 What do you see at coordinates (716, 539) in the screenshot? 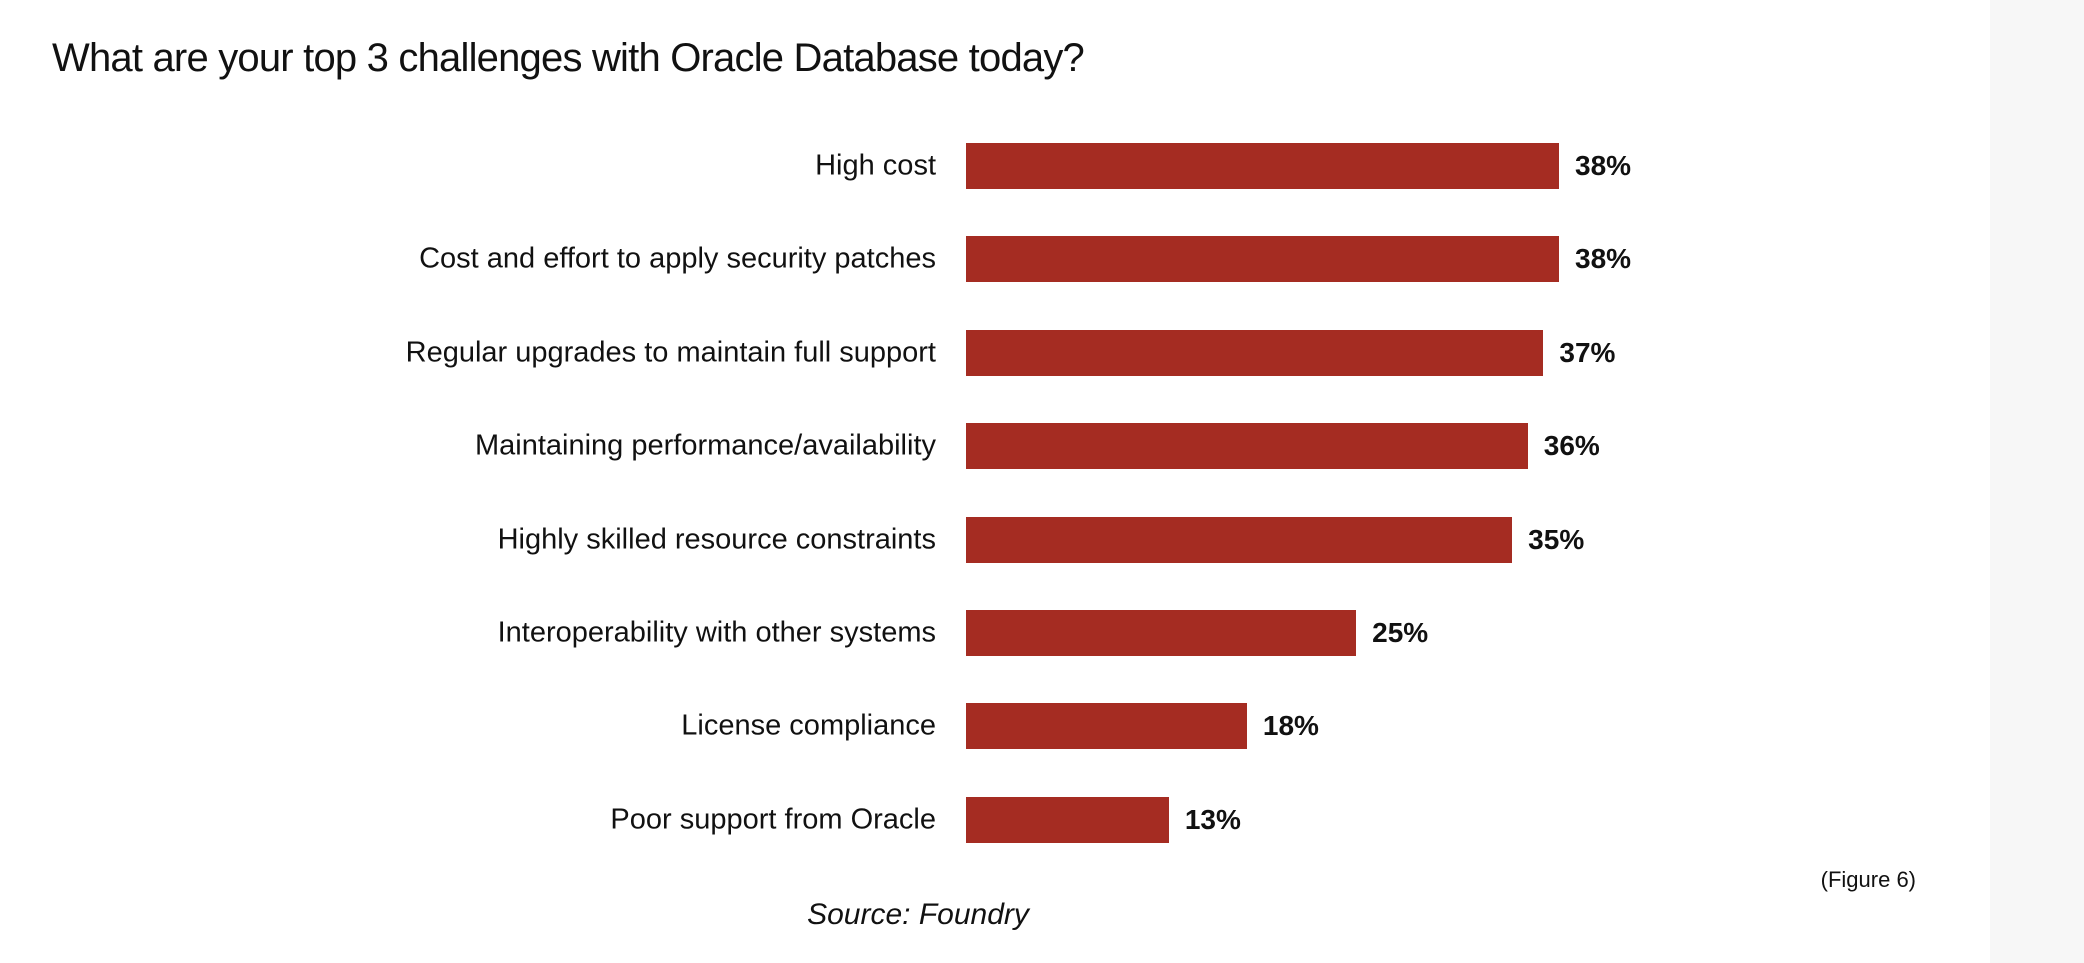
I see `category-label: Highly skilled resource constraints` at bounding box center [716, 539].